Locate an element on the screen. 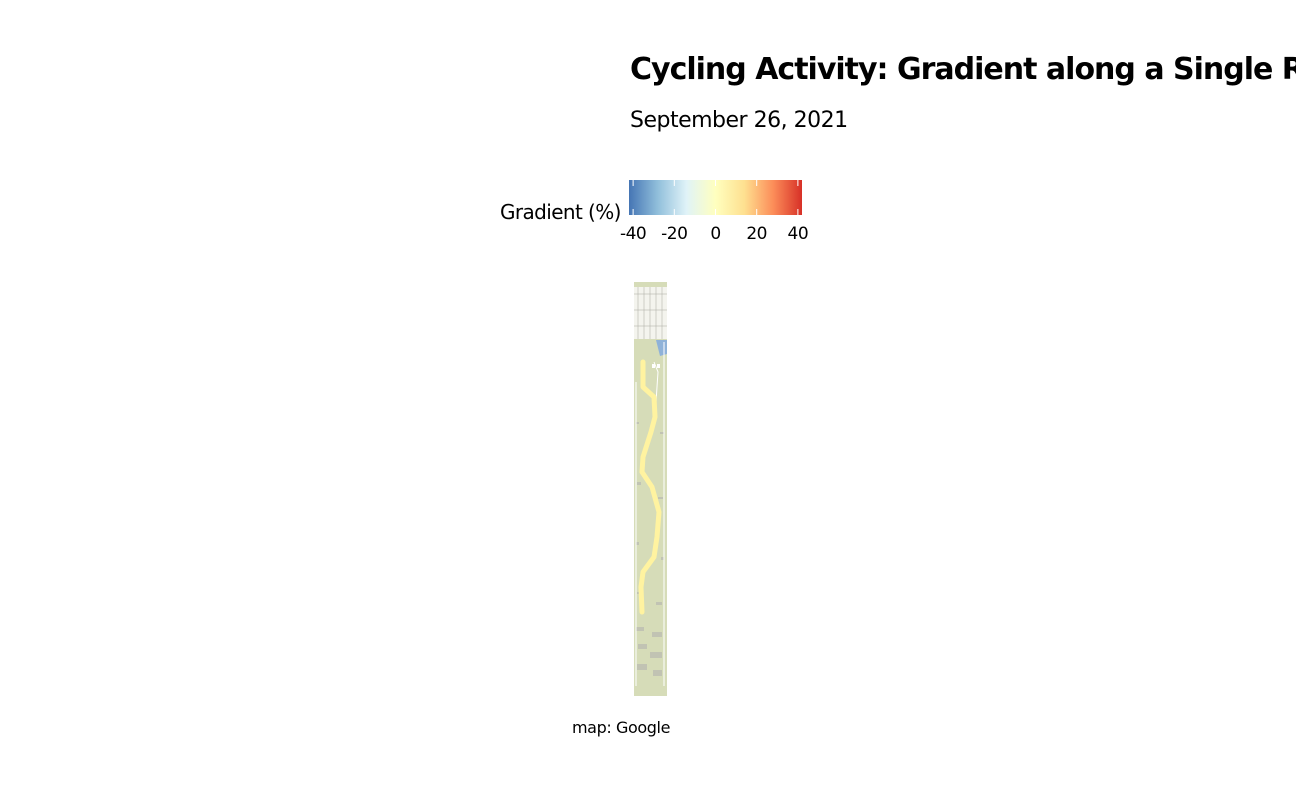 Image resolution: width=1296 pixels, height=800 pixels. map-roads is located at coordinates (650, 519).